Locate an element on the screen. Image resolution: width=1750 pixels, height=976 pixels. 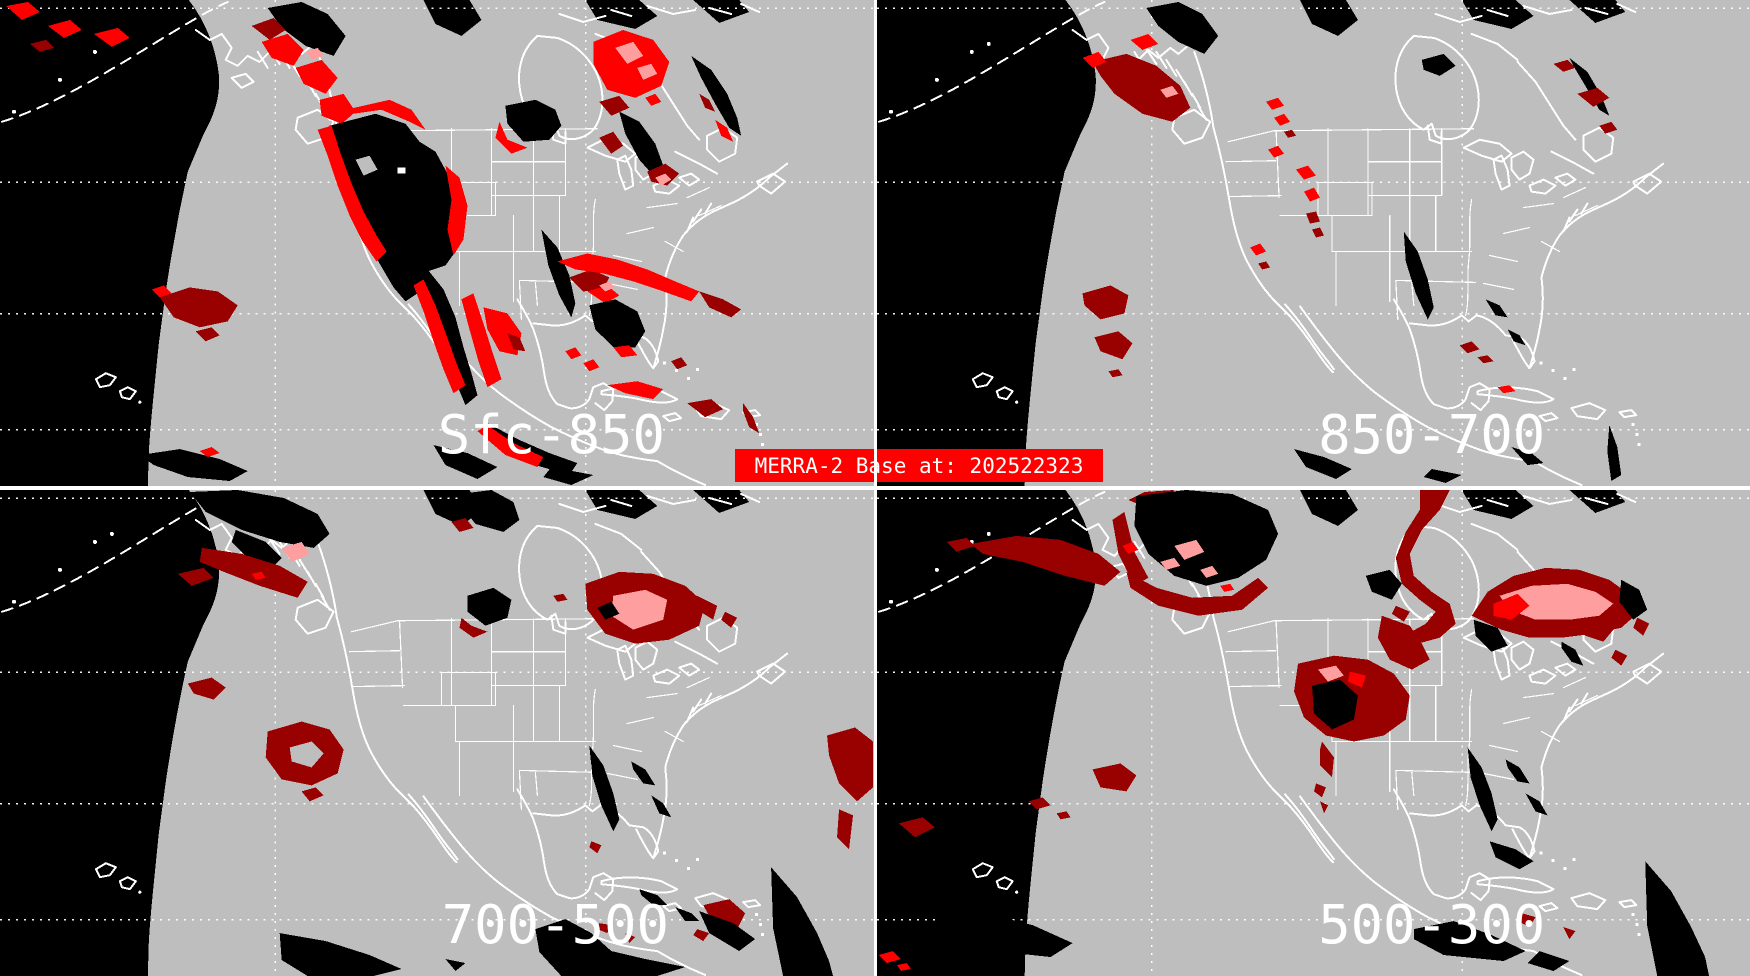
base-time-banner: MERRA-2 Base at: 202522323 is located at coordinates (919, 465).